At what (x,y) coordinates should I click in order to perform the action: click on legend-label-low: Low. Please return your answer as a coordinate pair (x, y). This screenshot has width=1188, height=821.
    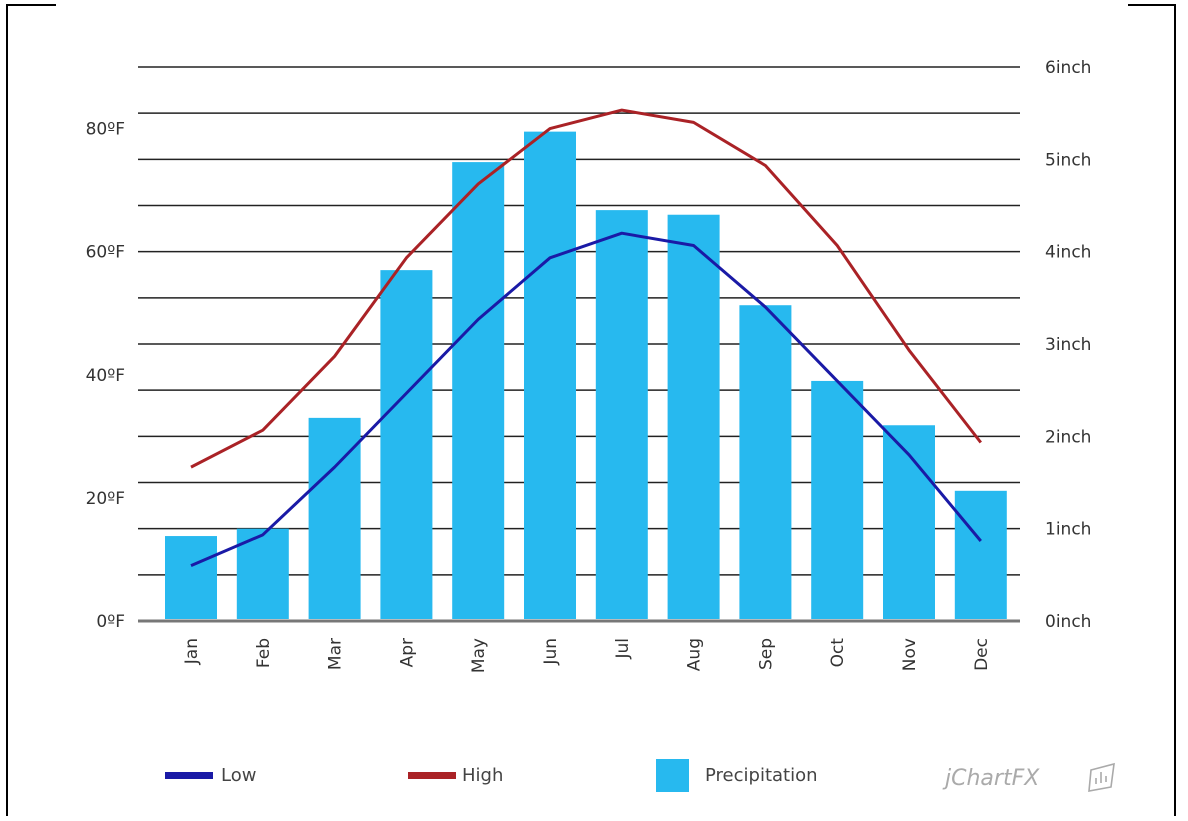
    Looking at the image, I should click on (238, 775).